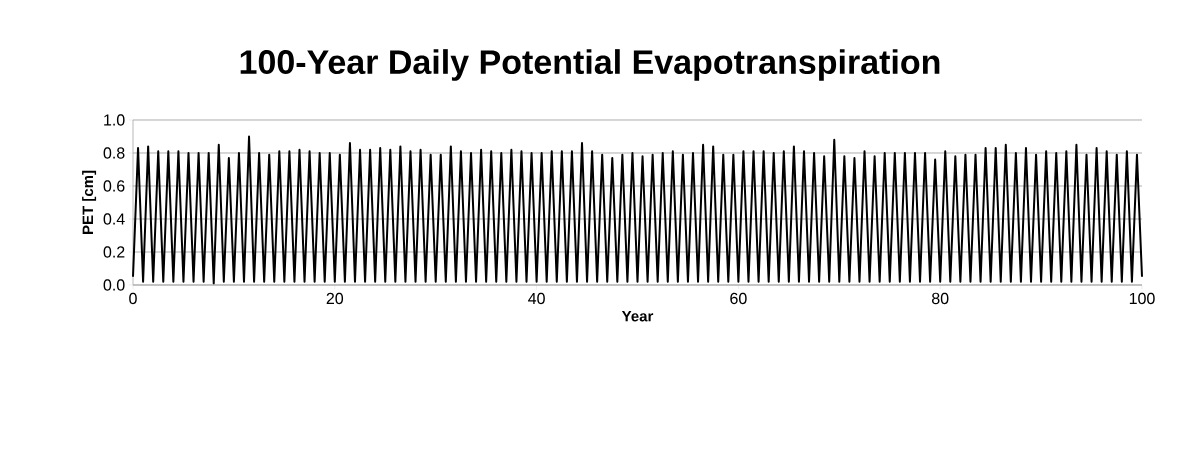 The width and height of the screenshot is (1180, 450). Describe the element at coordinates (536, 298) in the screenshot. I see `x-tick-label: 40` at that location.